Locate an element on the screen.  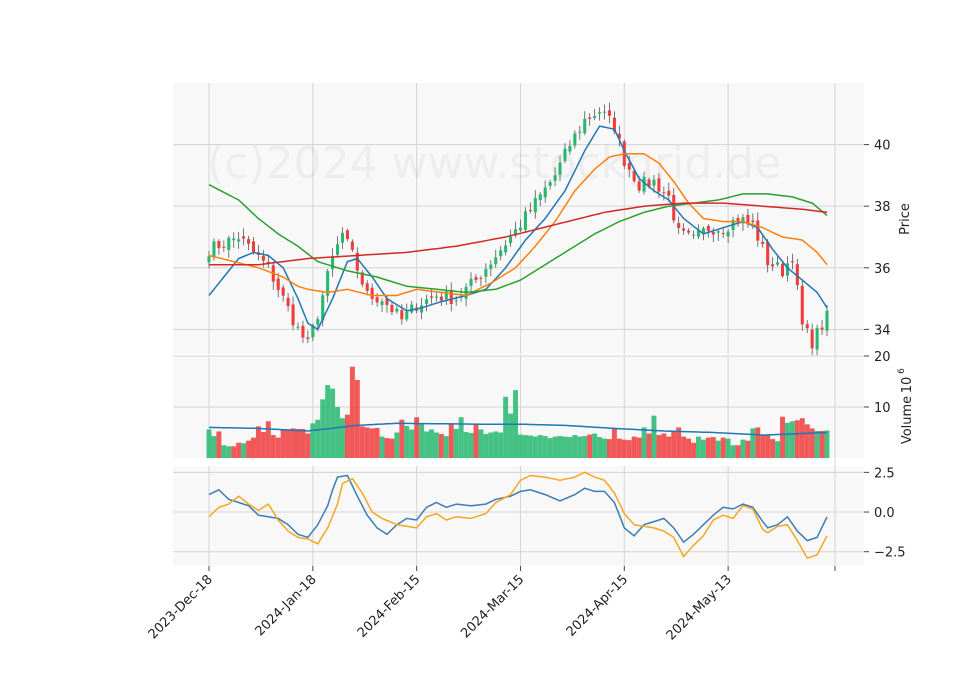
oscillator-line is located at coordinates (518, 515).